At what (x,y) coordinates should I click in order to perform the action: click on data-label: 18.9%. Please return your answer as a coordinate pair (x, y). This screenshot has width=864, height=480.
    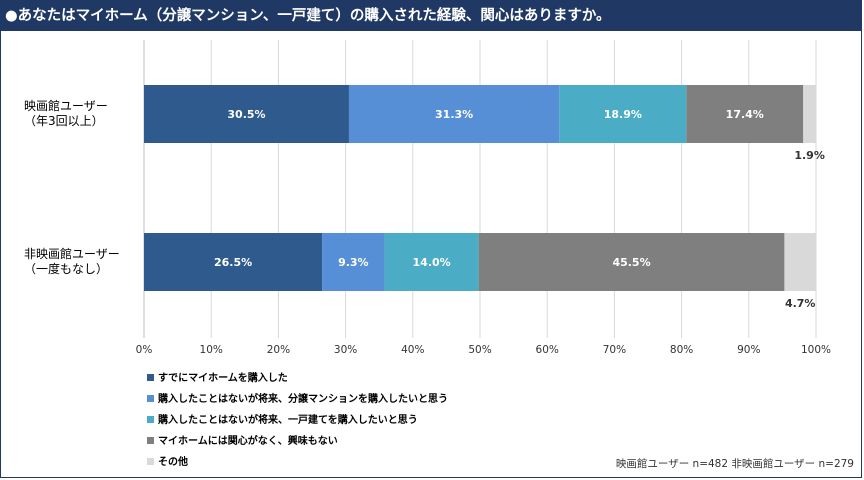
    Looking at the image, I should click on (623, 114).